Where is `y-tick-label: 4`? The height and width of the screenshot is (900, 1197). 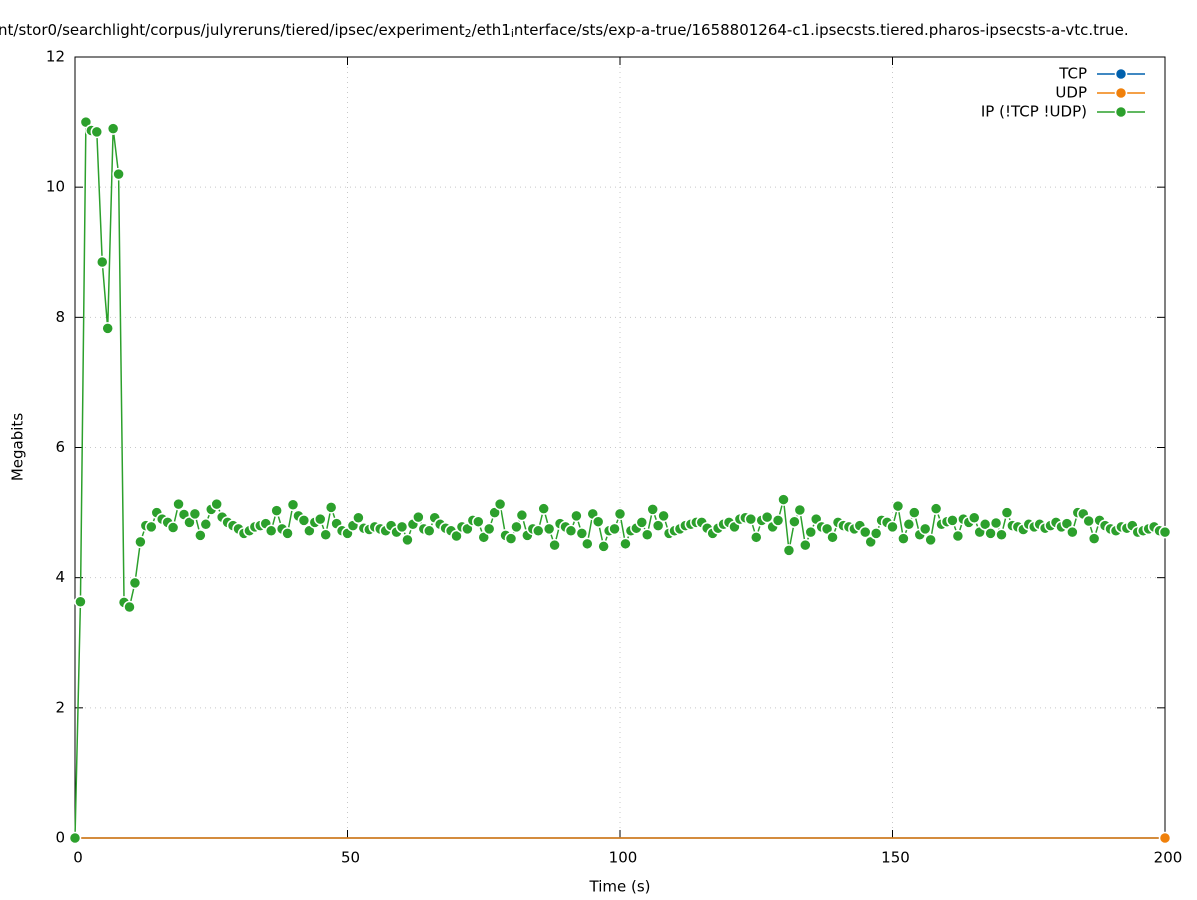 y-tick-label: 4 is located at coordinates (60, 577).